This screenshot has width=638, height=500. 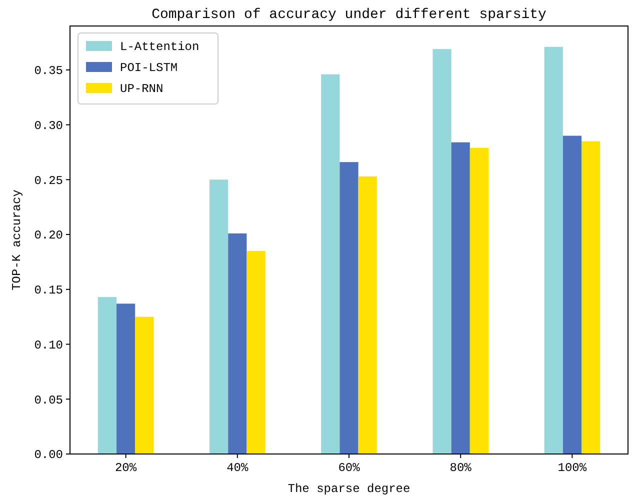 What do you see at coordinates (237, 468) in the screenshot?
I see `x-tick-label: 40%` at bounding box center [237, 468].